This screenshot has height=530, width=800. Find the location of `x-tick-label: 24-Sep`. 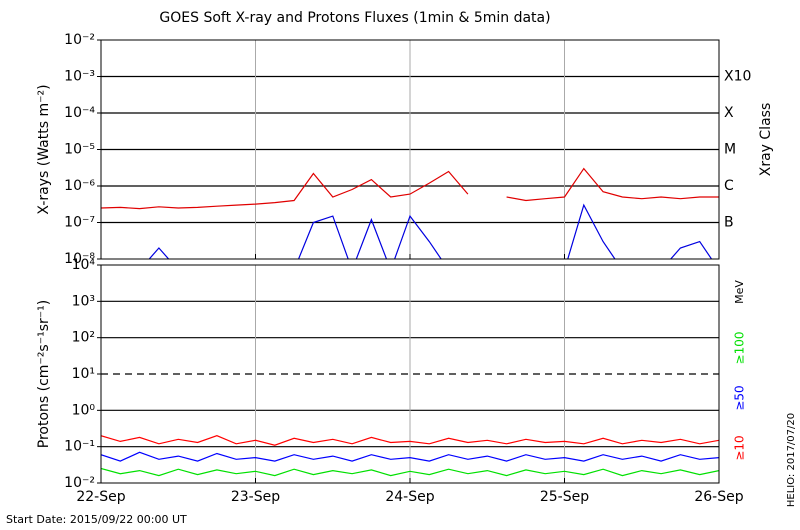

x-tick-label: 24-Sep is located at coordinates (409, 497).